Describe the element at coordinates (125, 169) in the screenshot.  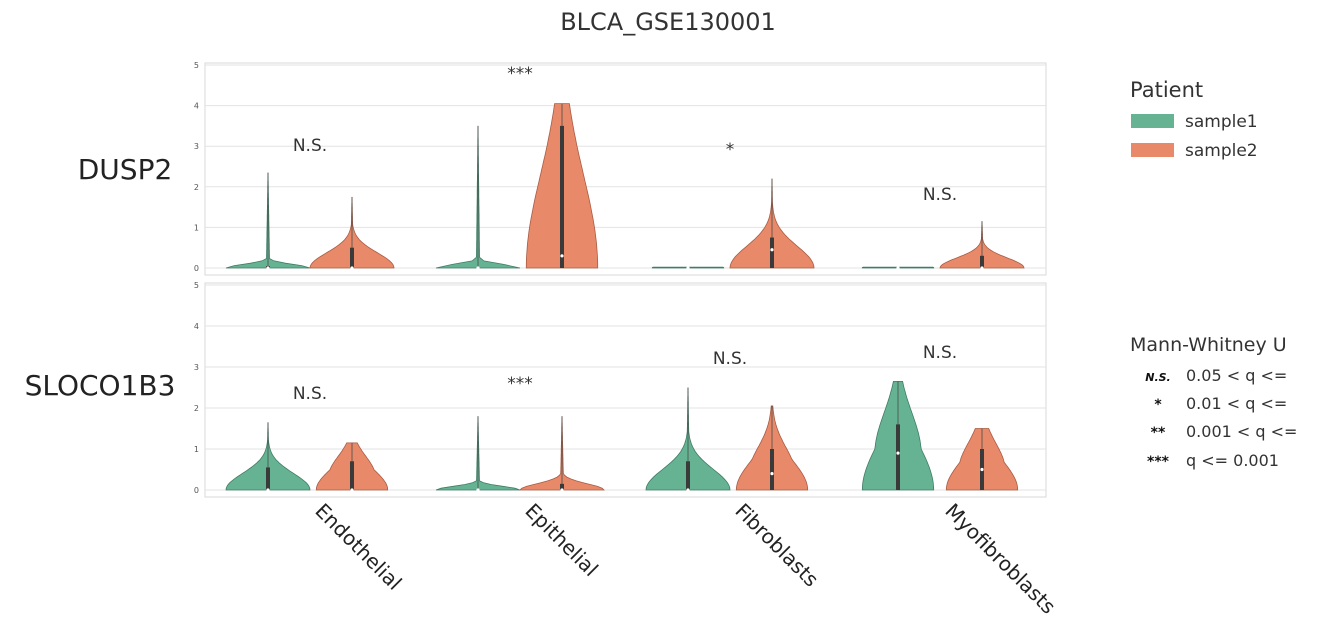
I see `gene-label-dusp2: DUSP2` at that location.